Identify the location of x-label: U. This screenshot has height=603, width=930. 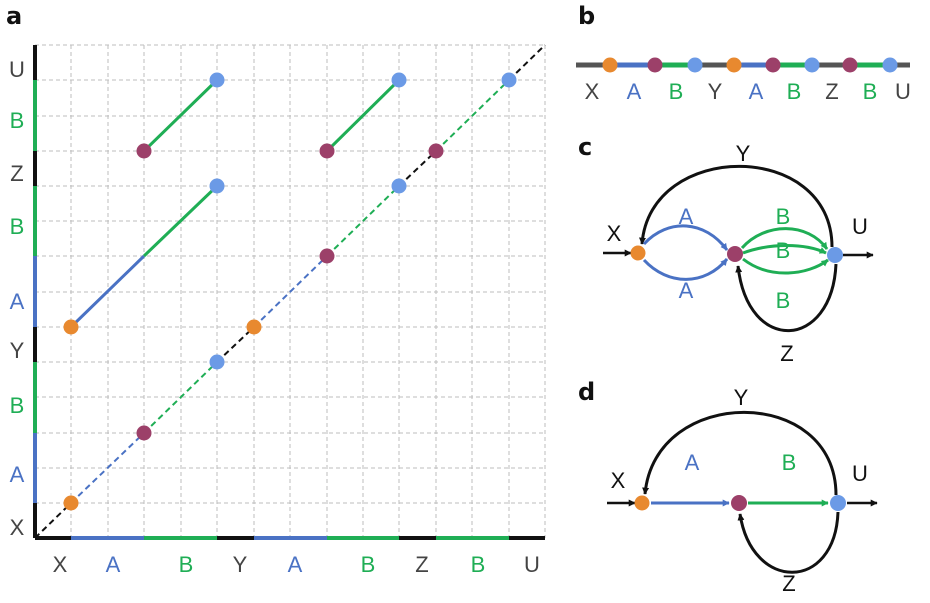
(532, 564).